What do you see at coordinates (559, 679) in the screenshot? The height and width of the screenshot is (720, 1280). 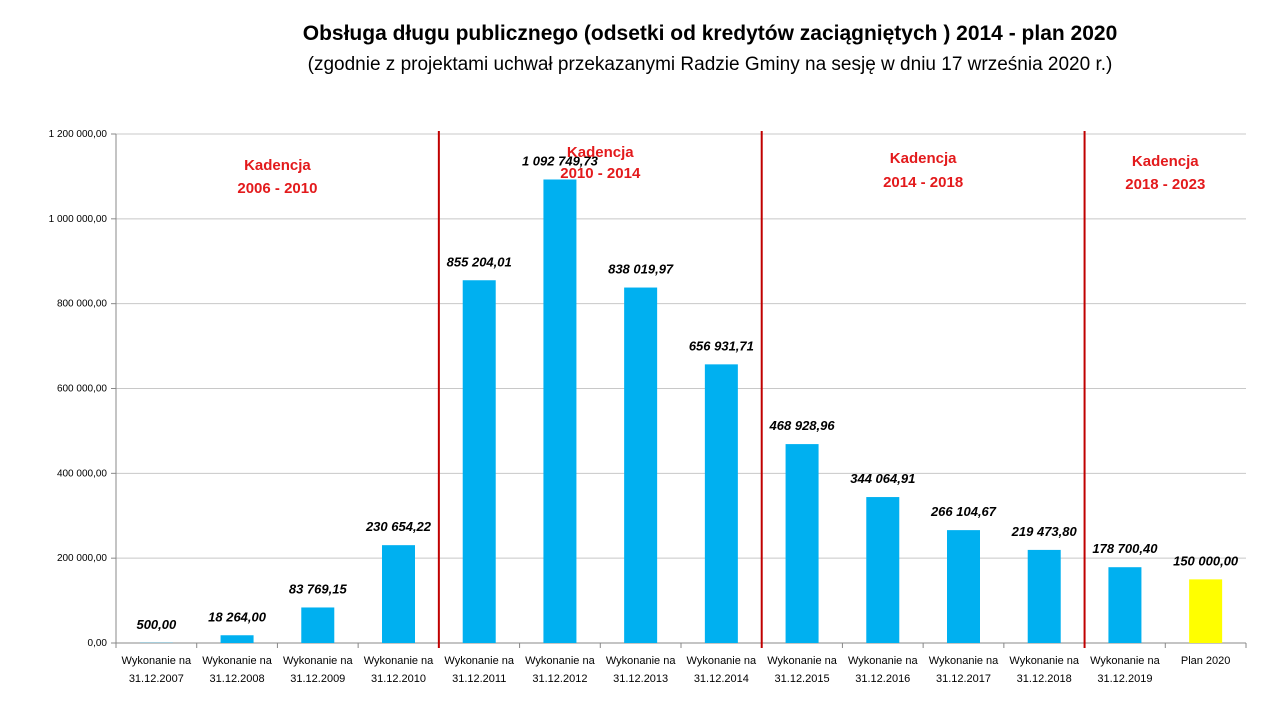 I see `x-tick-label: 31.12.2012` at bounding box center [559, 679].